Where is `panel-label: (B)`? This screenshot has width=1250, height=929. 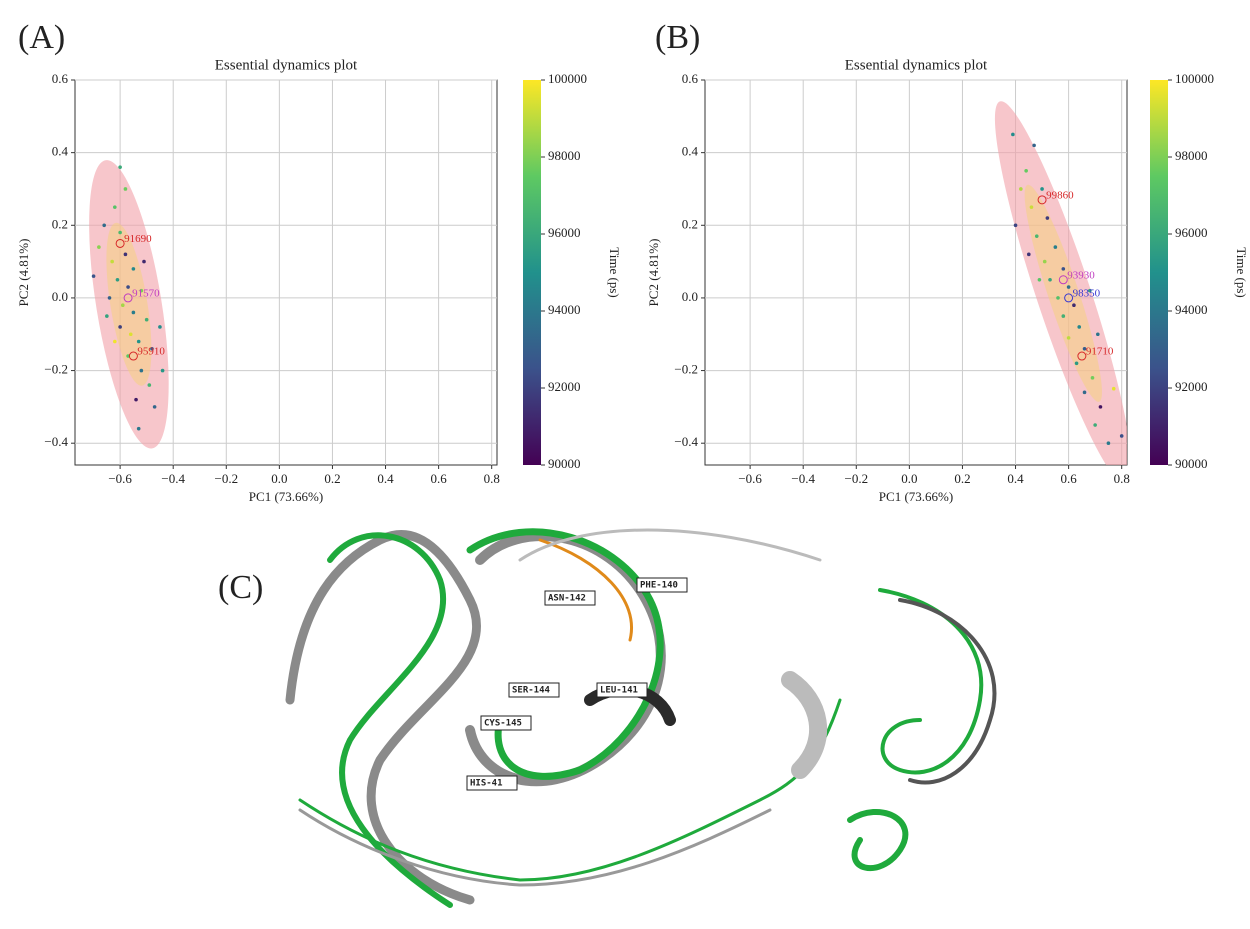
panel-label: (B) is located at coordinates (677, 37).